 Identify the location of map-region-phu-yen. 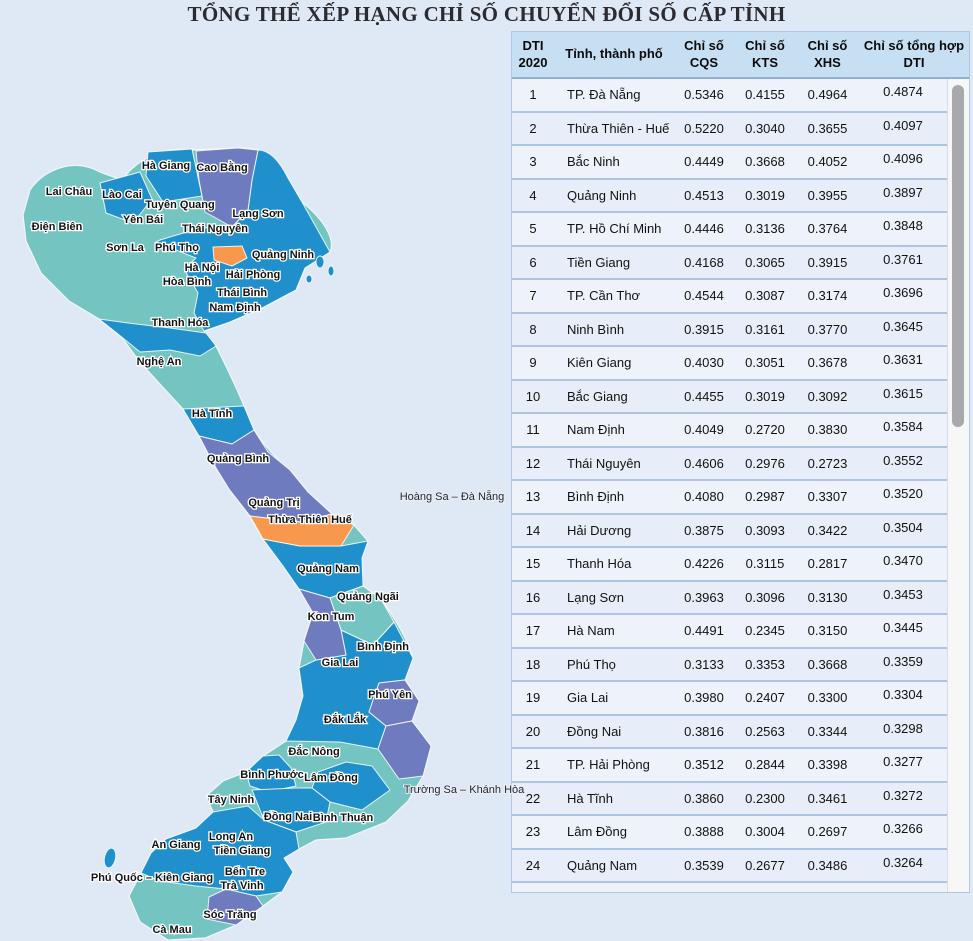
(394, 703).